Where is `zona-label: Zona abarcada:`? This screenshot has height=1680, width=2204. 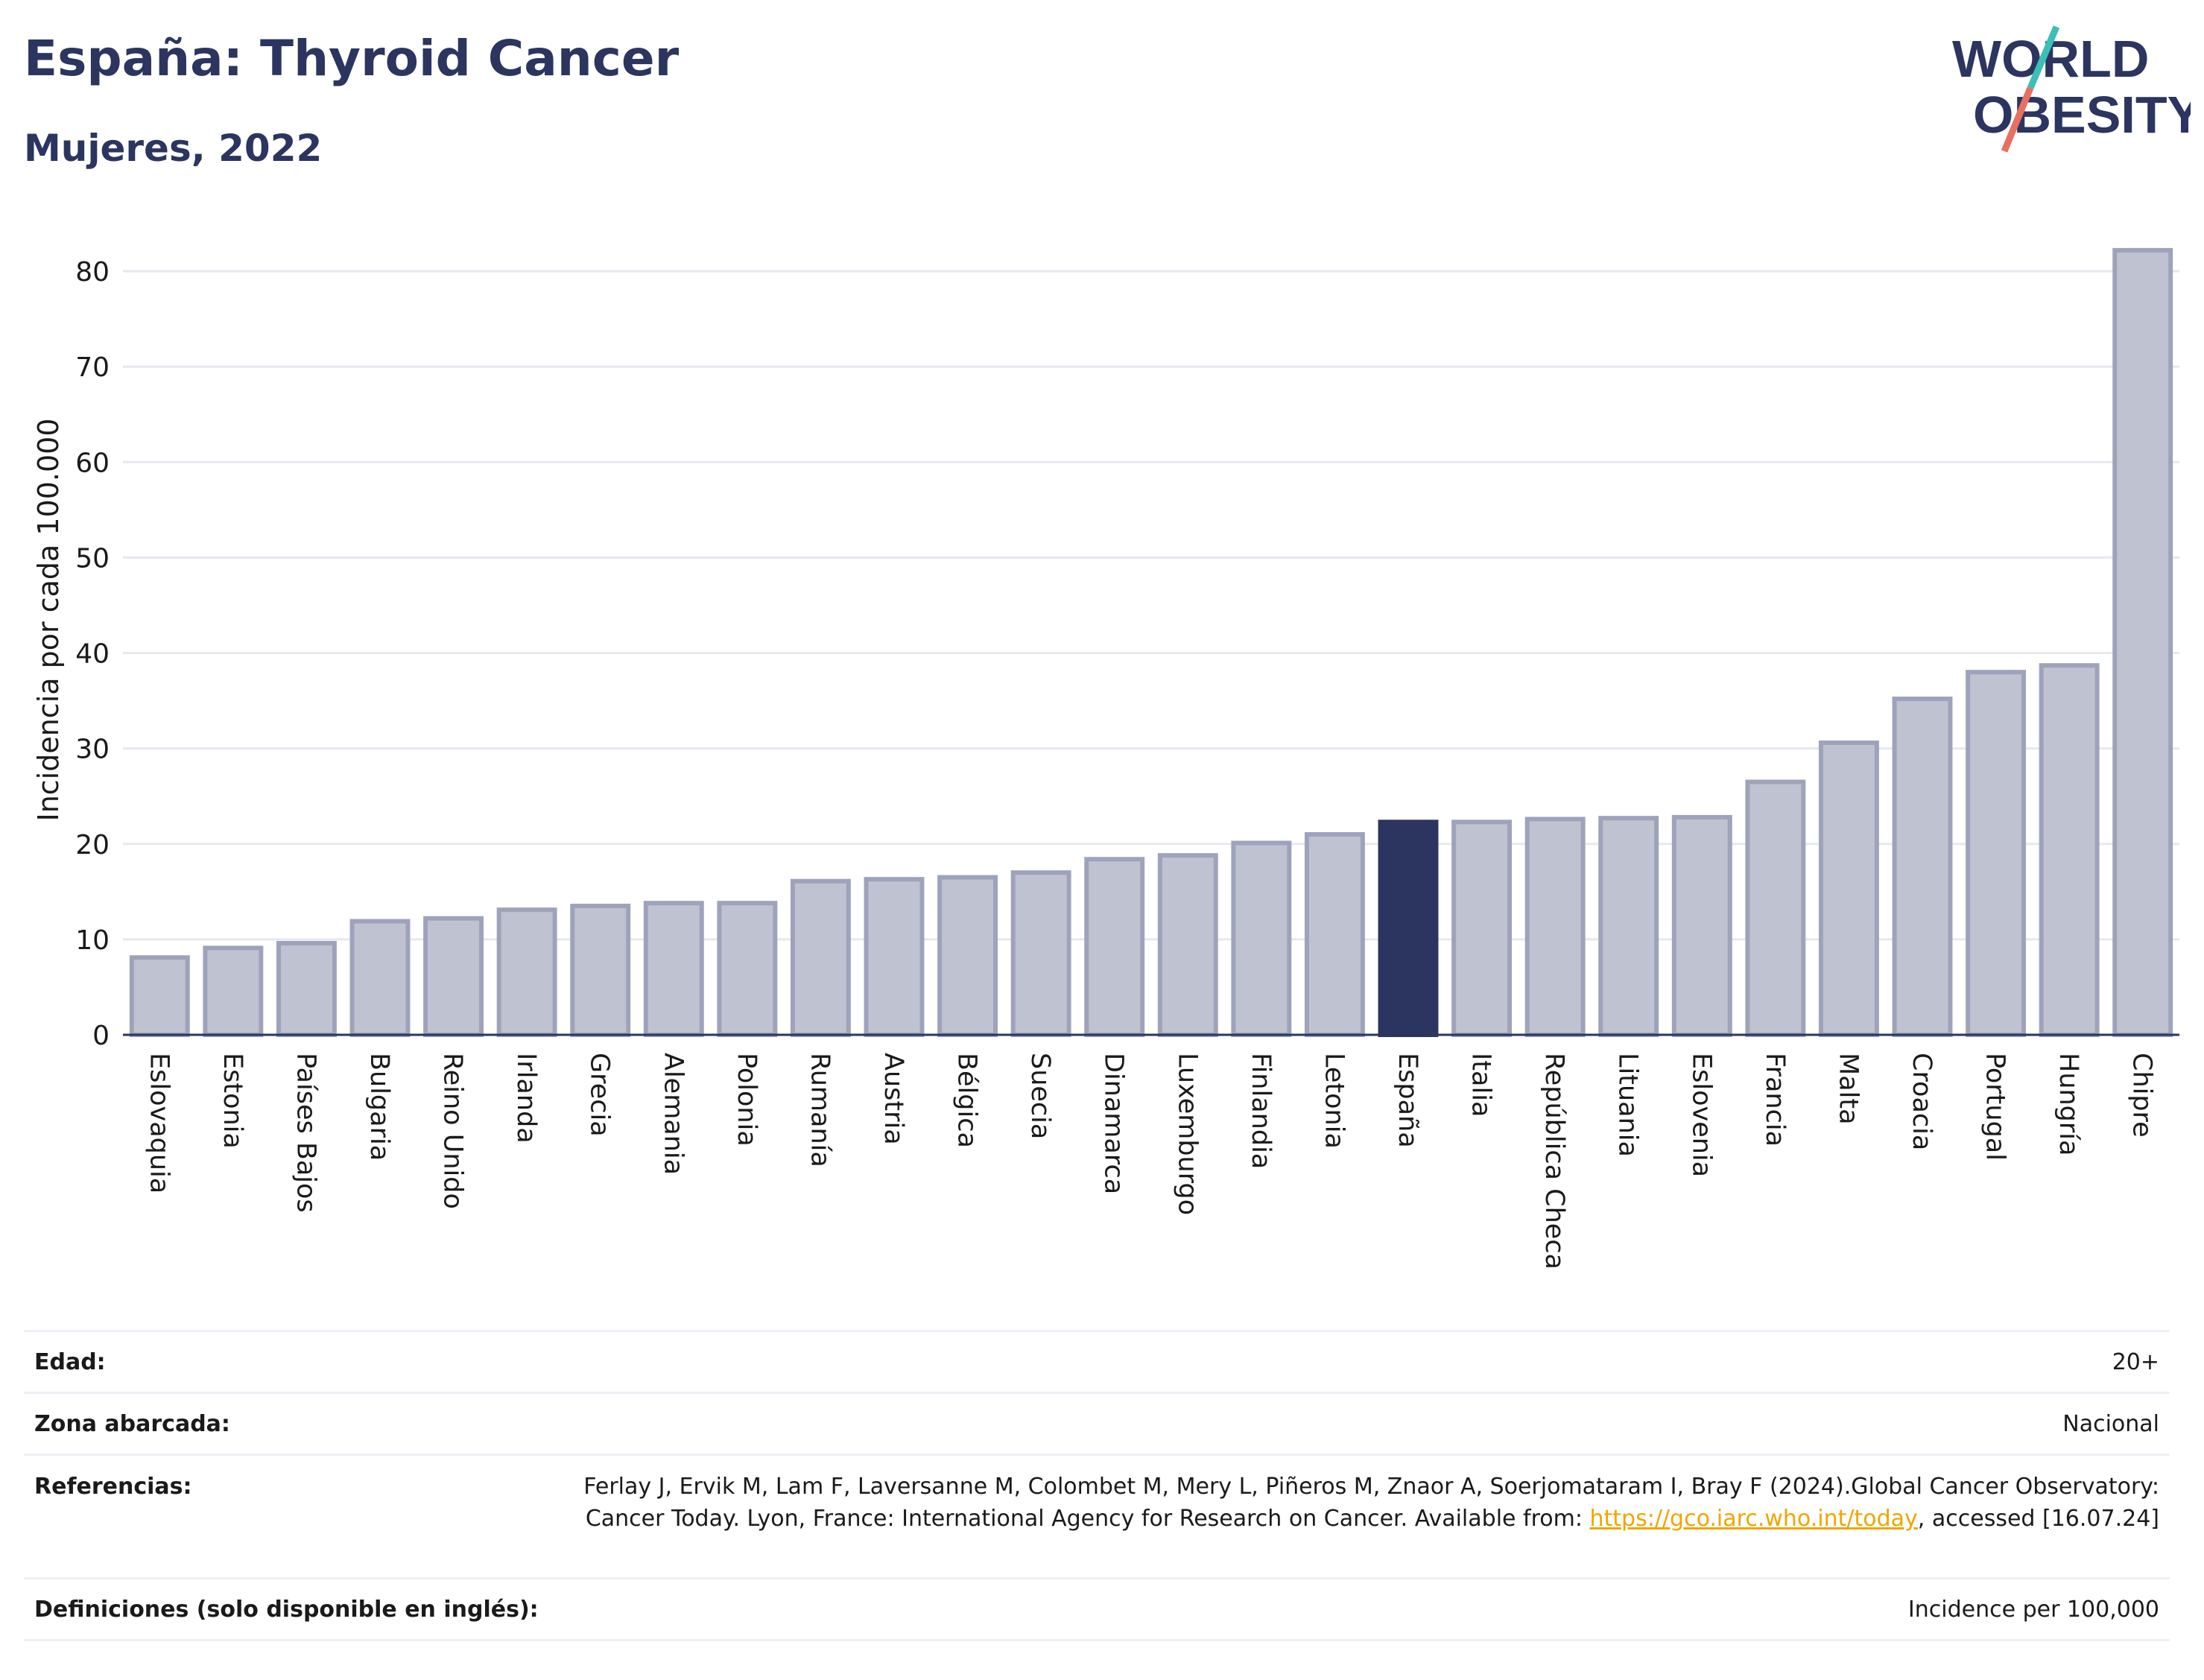
zona-label: Zona abarcada: is located at coordinates (132, 1423).